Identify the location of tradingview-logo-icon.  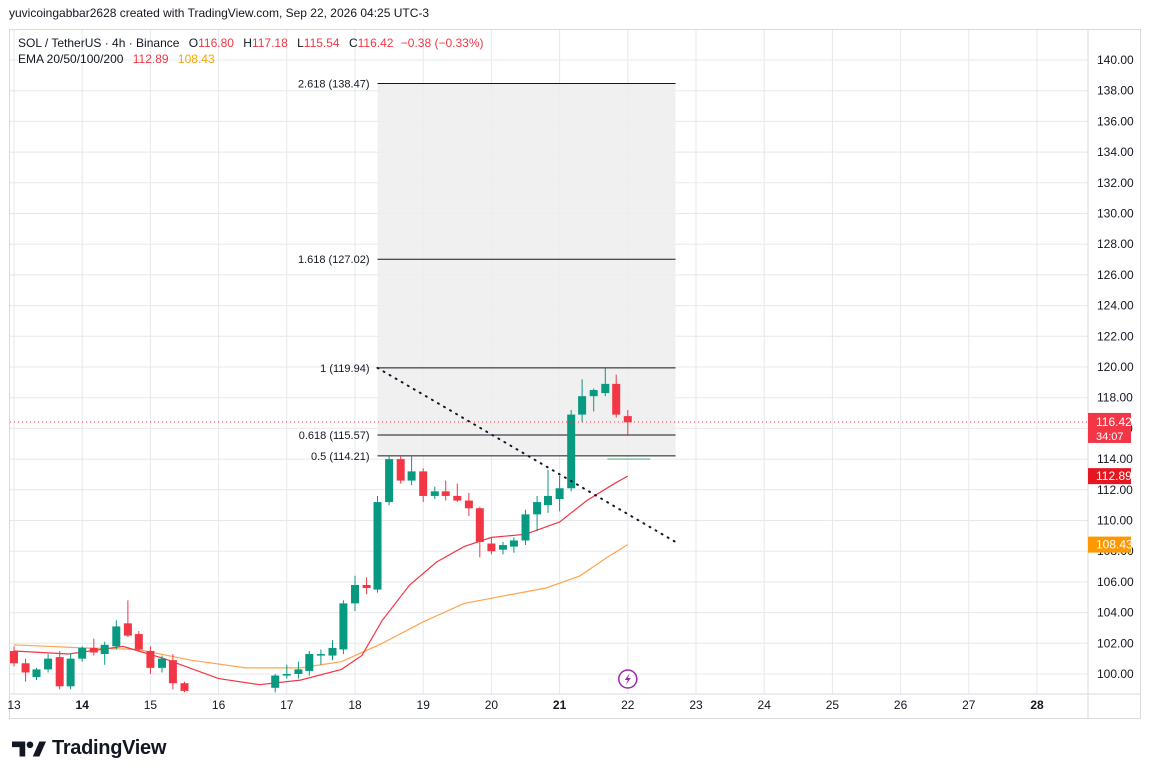
(29, 748).